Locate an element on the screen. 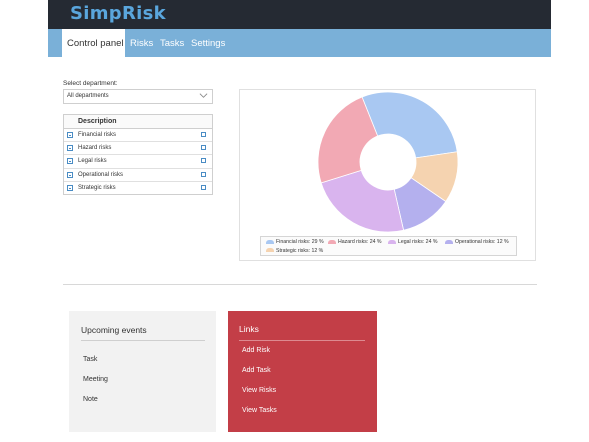 The width and height of the screenshot is (589, 442). chevron-down-icon is located at coordinates (203, 95).